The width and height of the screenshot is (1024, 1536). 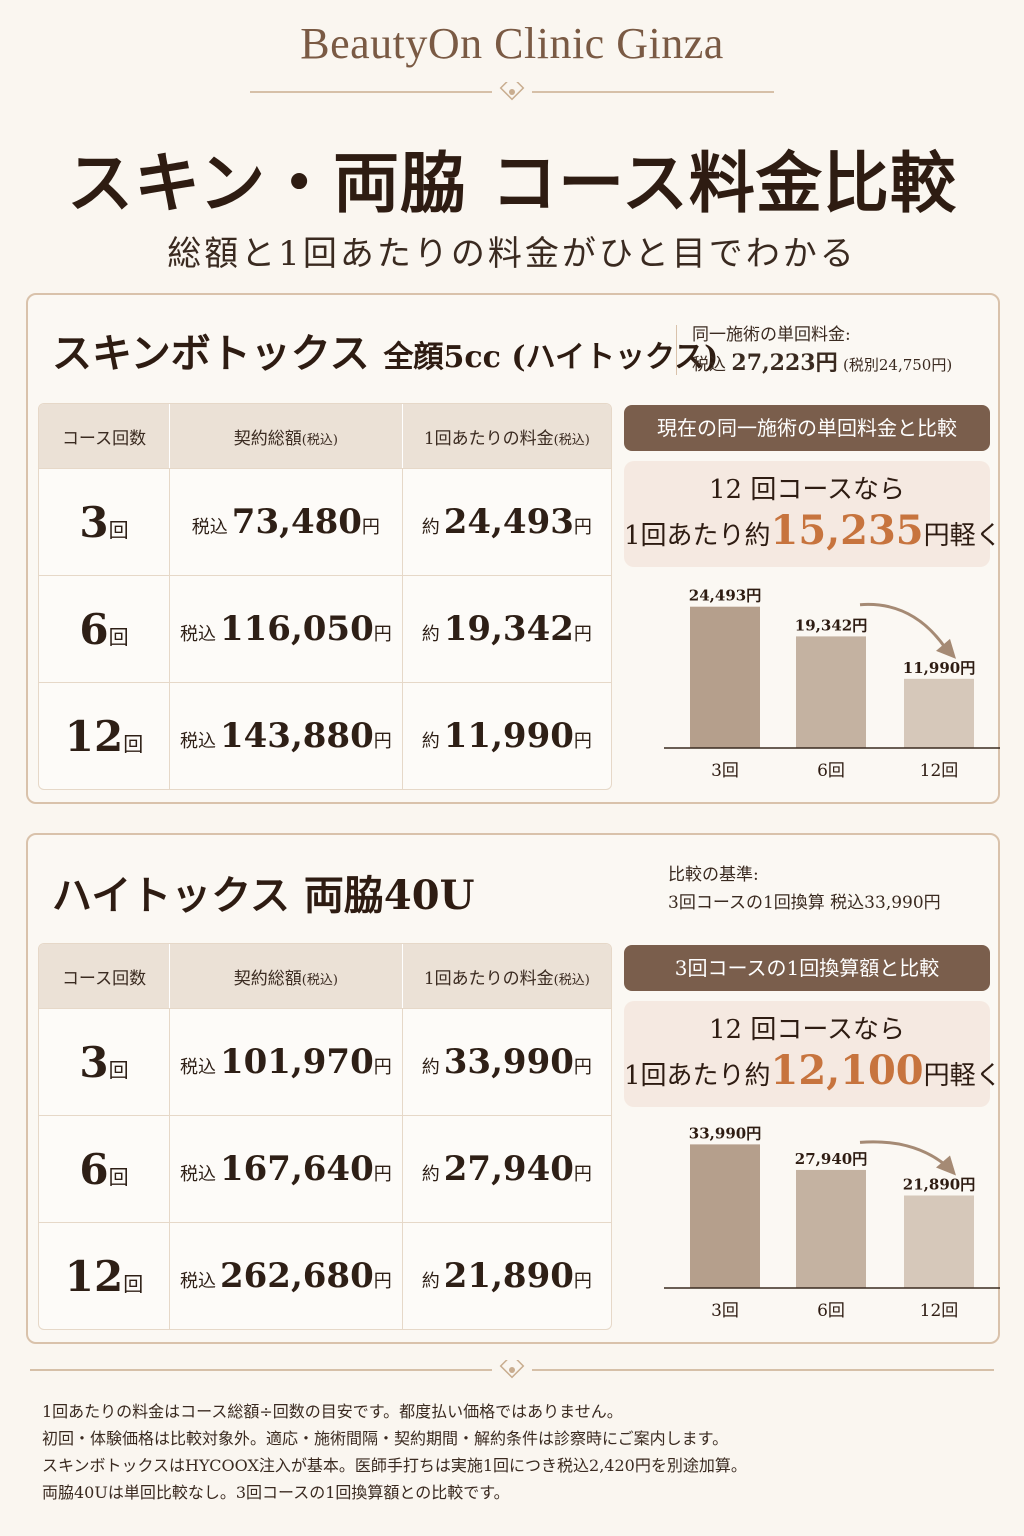 I want to click on savings-box: 12 回コースなら 1回あたり約12,100円軽く, so click(x=813, y=1054).